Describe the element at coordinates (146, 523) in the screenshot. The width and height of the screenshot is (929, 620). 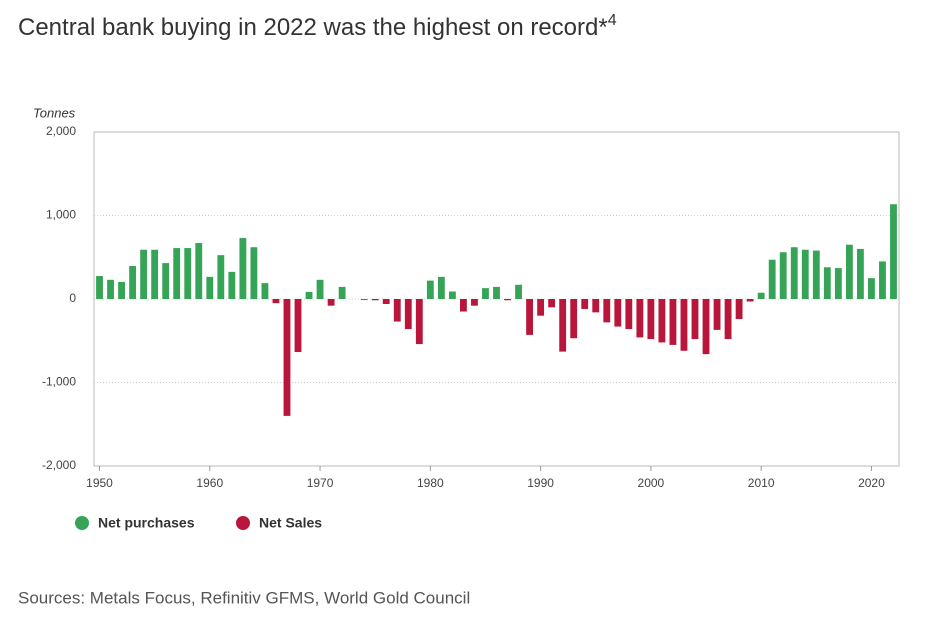
I see `legend-label: Net purchases` at that location.